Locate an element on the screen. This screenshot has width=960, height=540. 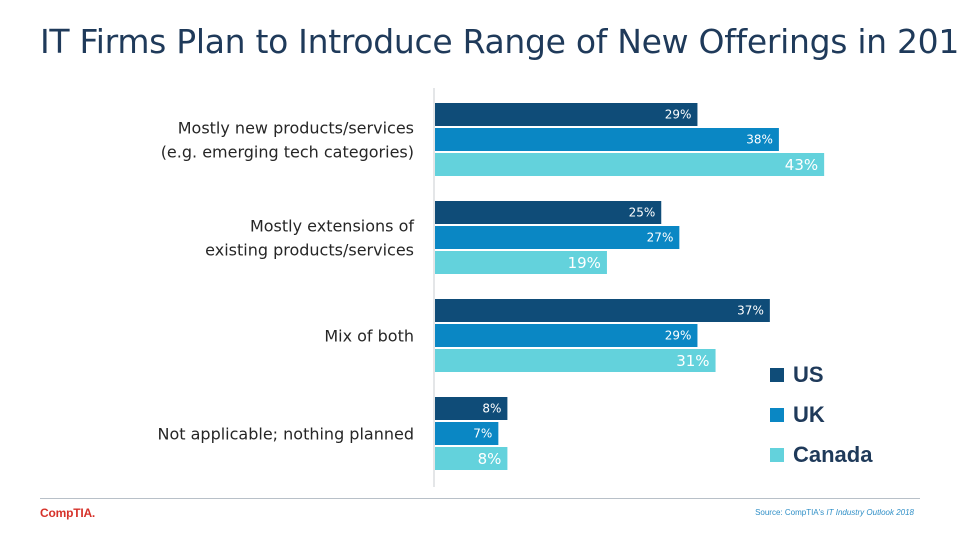
data-label: 43% is located at coordinates (801, 165).